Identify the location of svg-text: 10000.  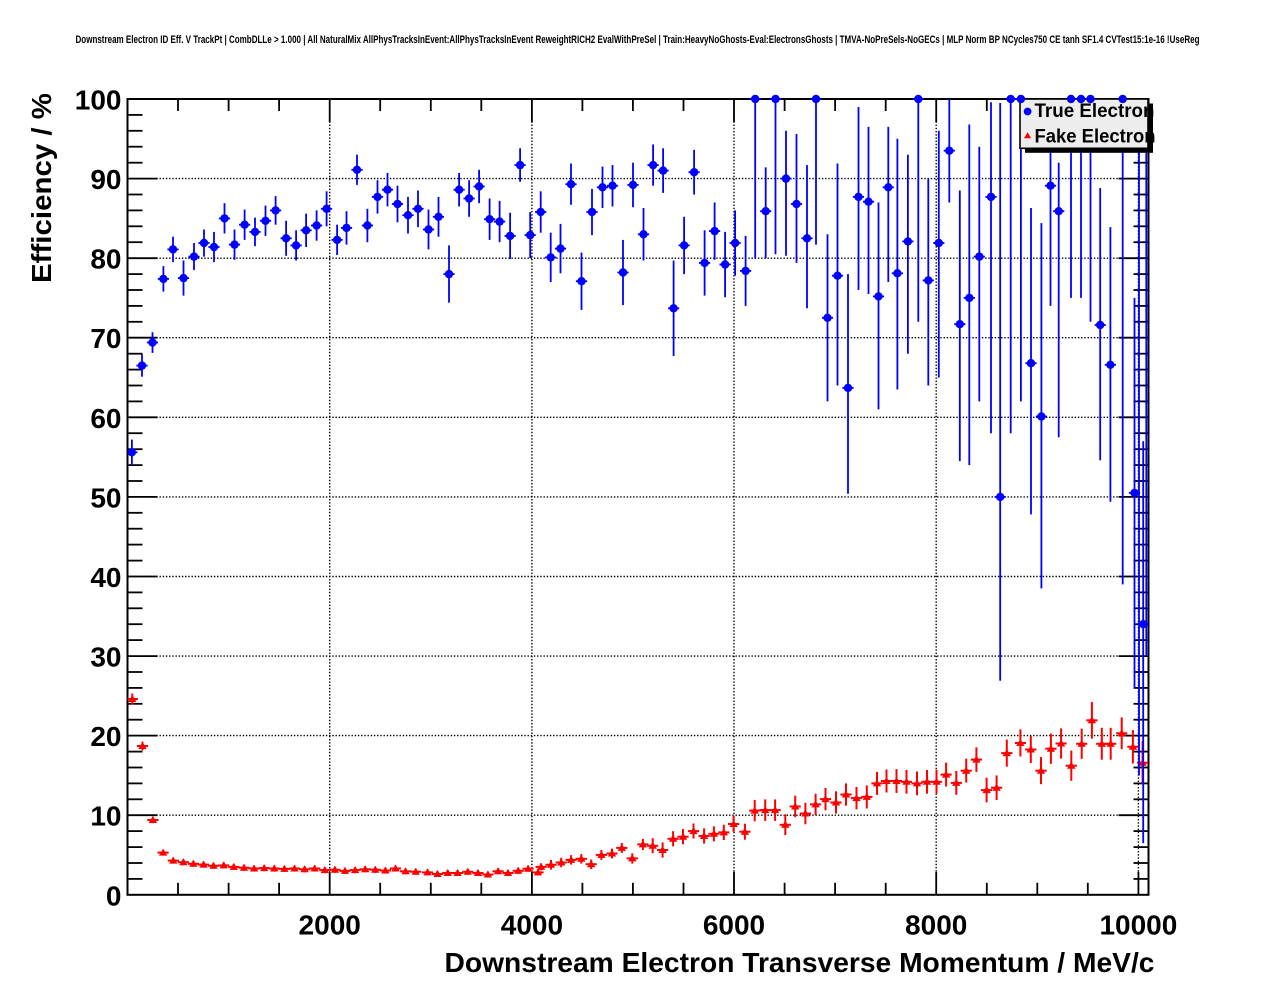
(1138, 925).